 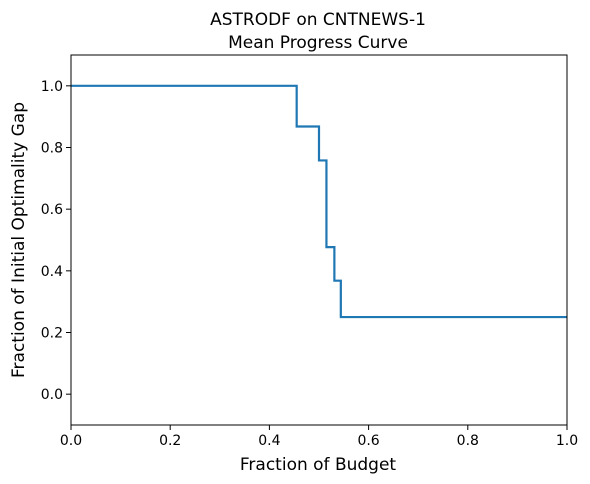 What do you see at coordinates (318, 43) in the screenshot?
I see `chart-subtitle: Mean Progress Curve` at bounding box center [318, 43].